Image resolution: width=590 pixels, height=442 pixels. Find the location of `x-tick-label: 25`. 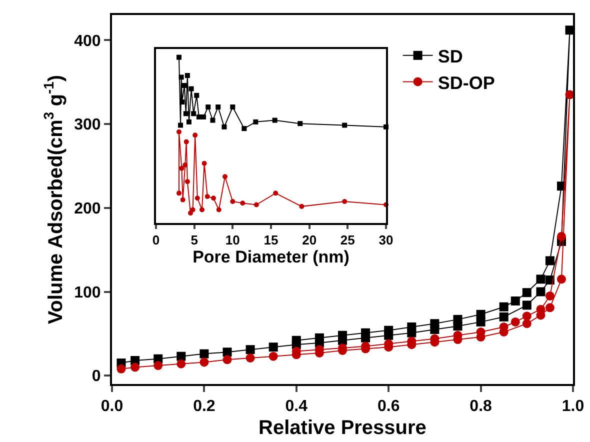

x-tick-label: 25 is located at coordinates (347, 240).